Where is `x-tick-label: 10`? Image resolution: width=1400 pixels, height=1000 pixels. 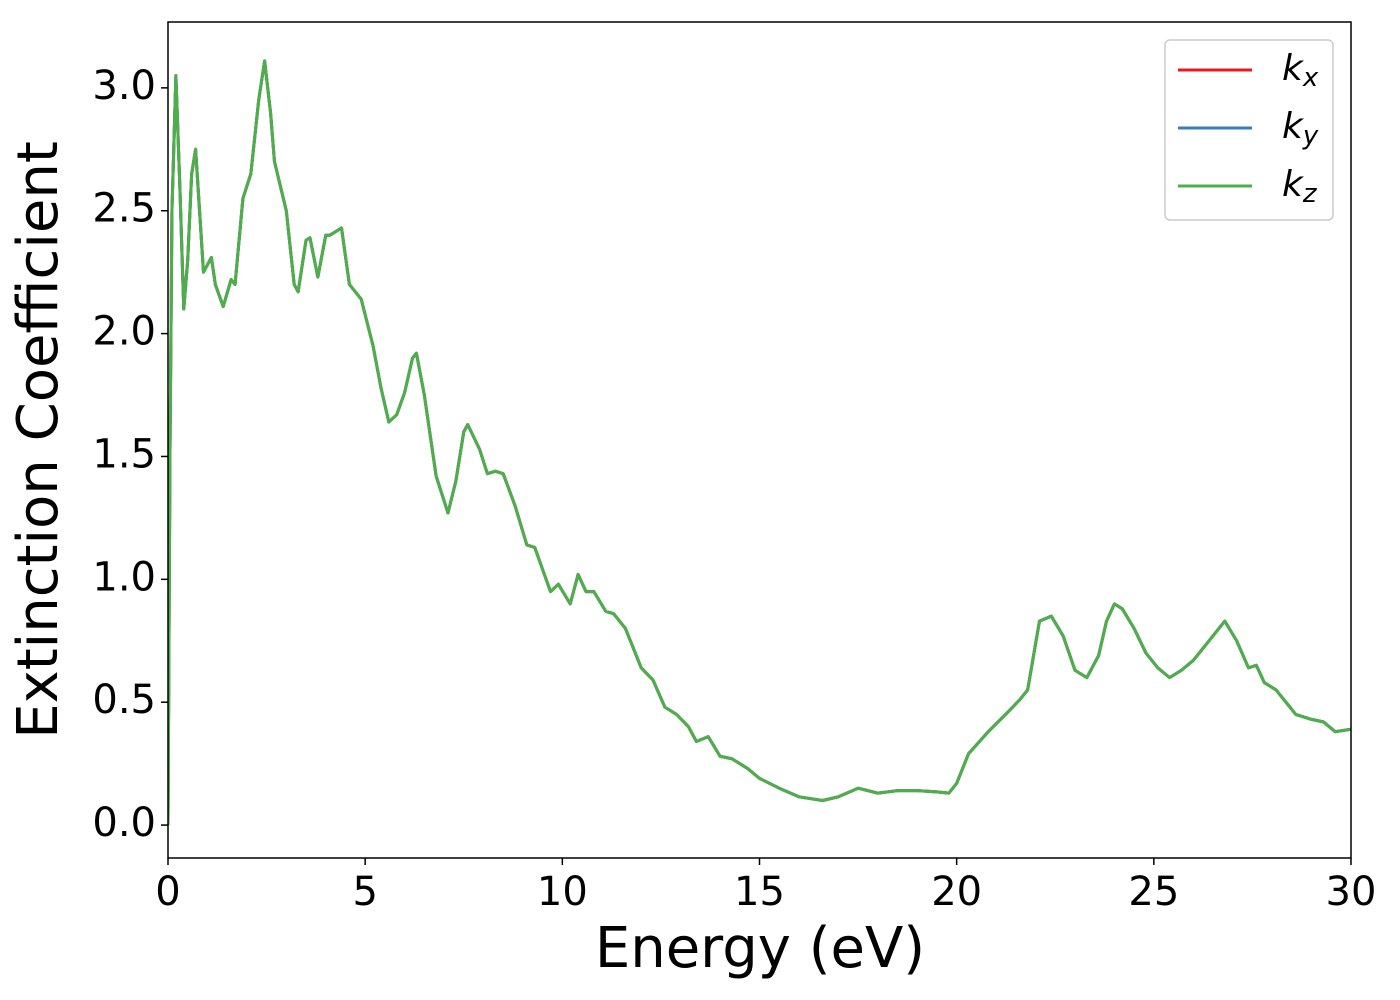
x-tick-label: 10 is located at coordinates (562, 892).